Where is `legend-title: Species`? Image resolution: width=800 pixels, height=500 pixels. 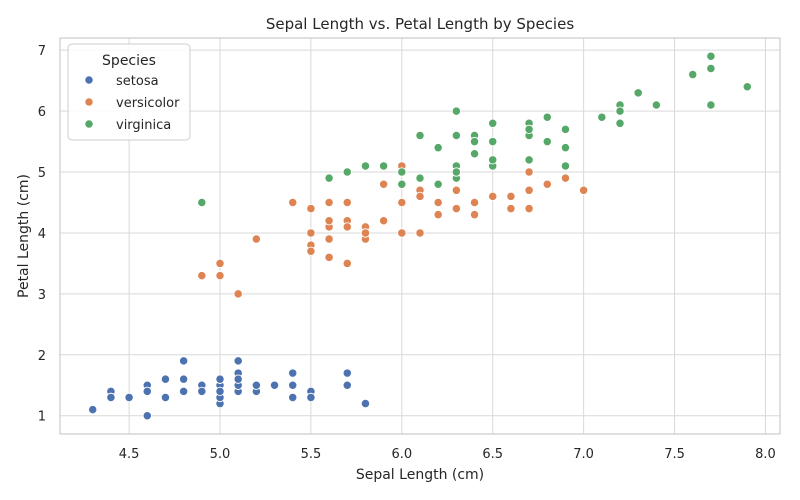
legend-title: Species is located at coordinates (129, 61).